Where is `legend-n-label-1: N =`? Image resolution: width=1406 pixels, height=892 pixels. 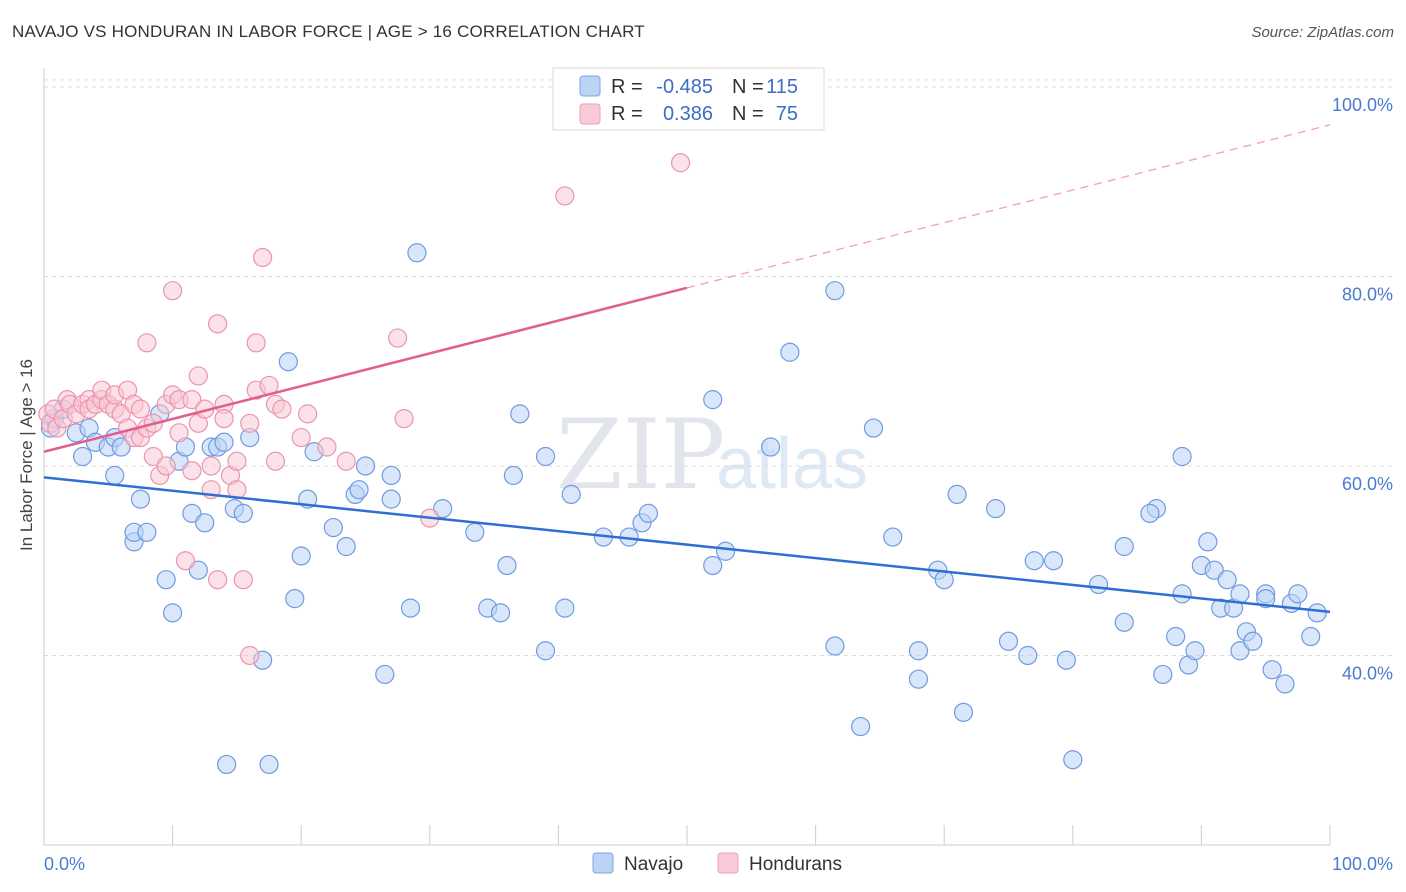
legend-n-label-1: N = is located at coordinates (748, 87).